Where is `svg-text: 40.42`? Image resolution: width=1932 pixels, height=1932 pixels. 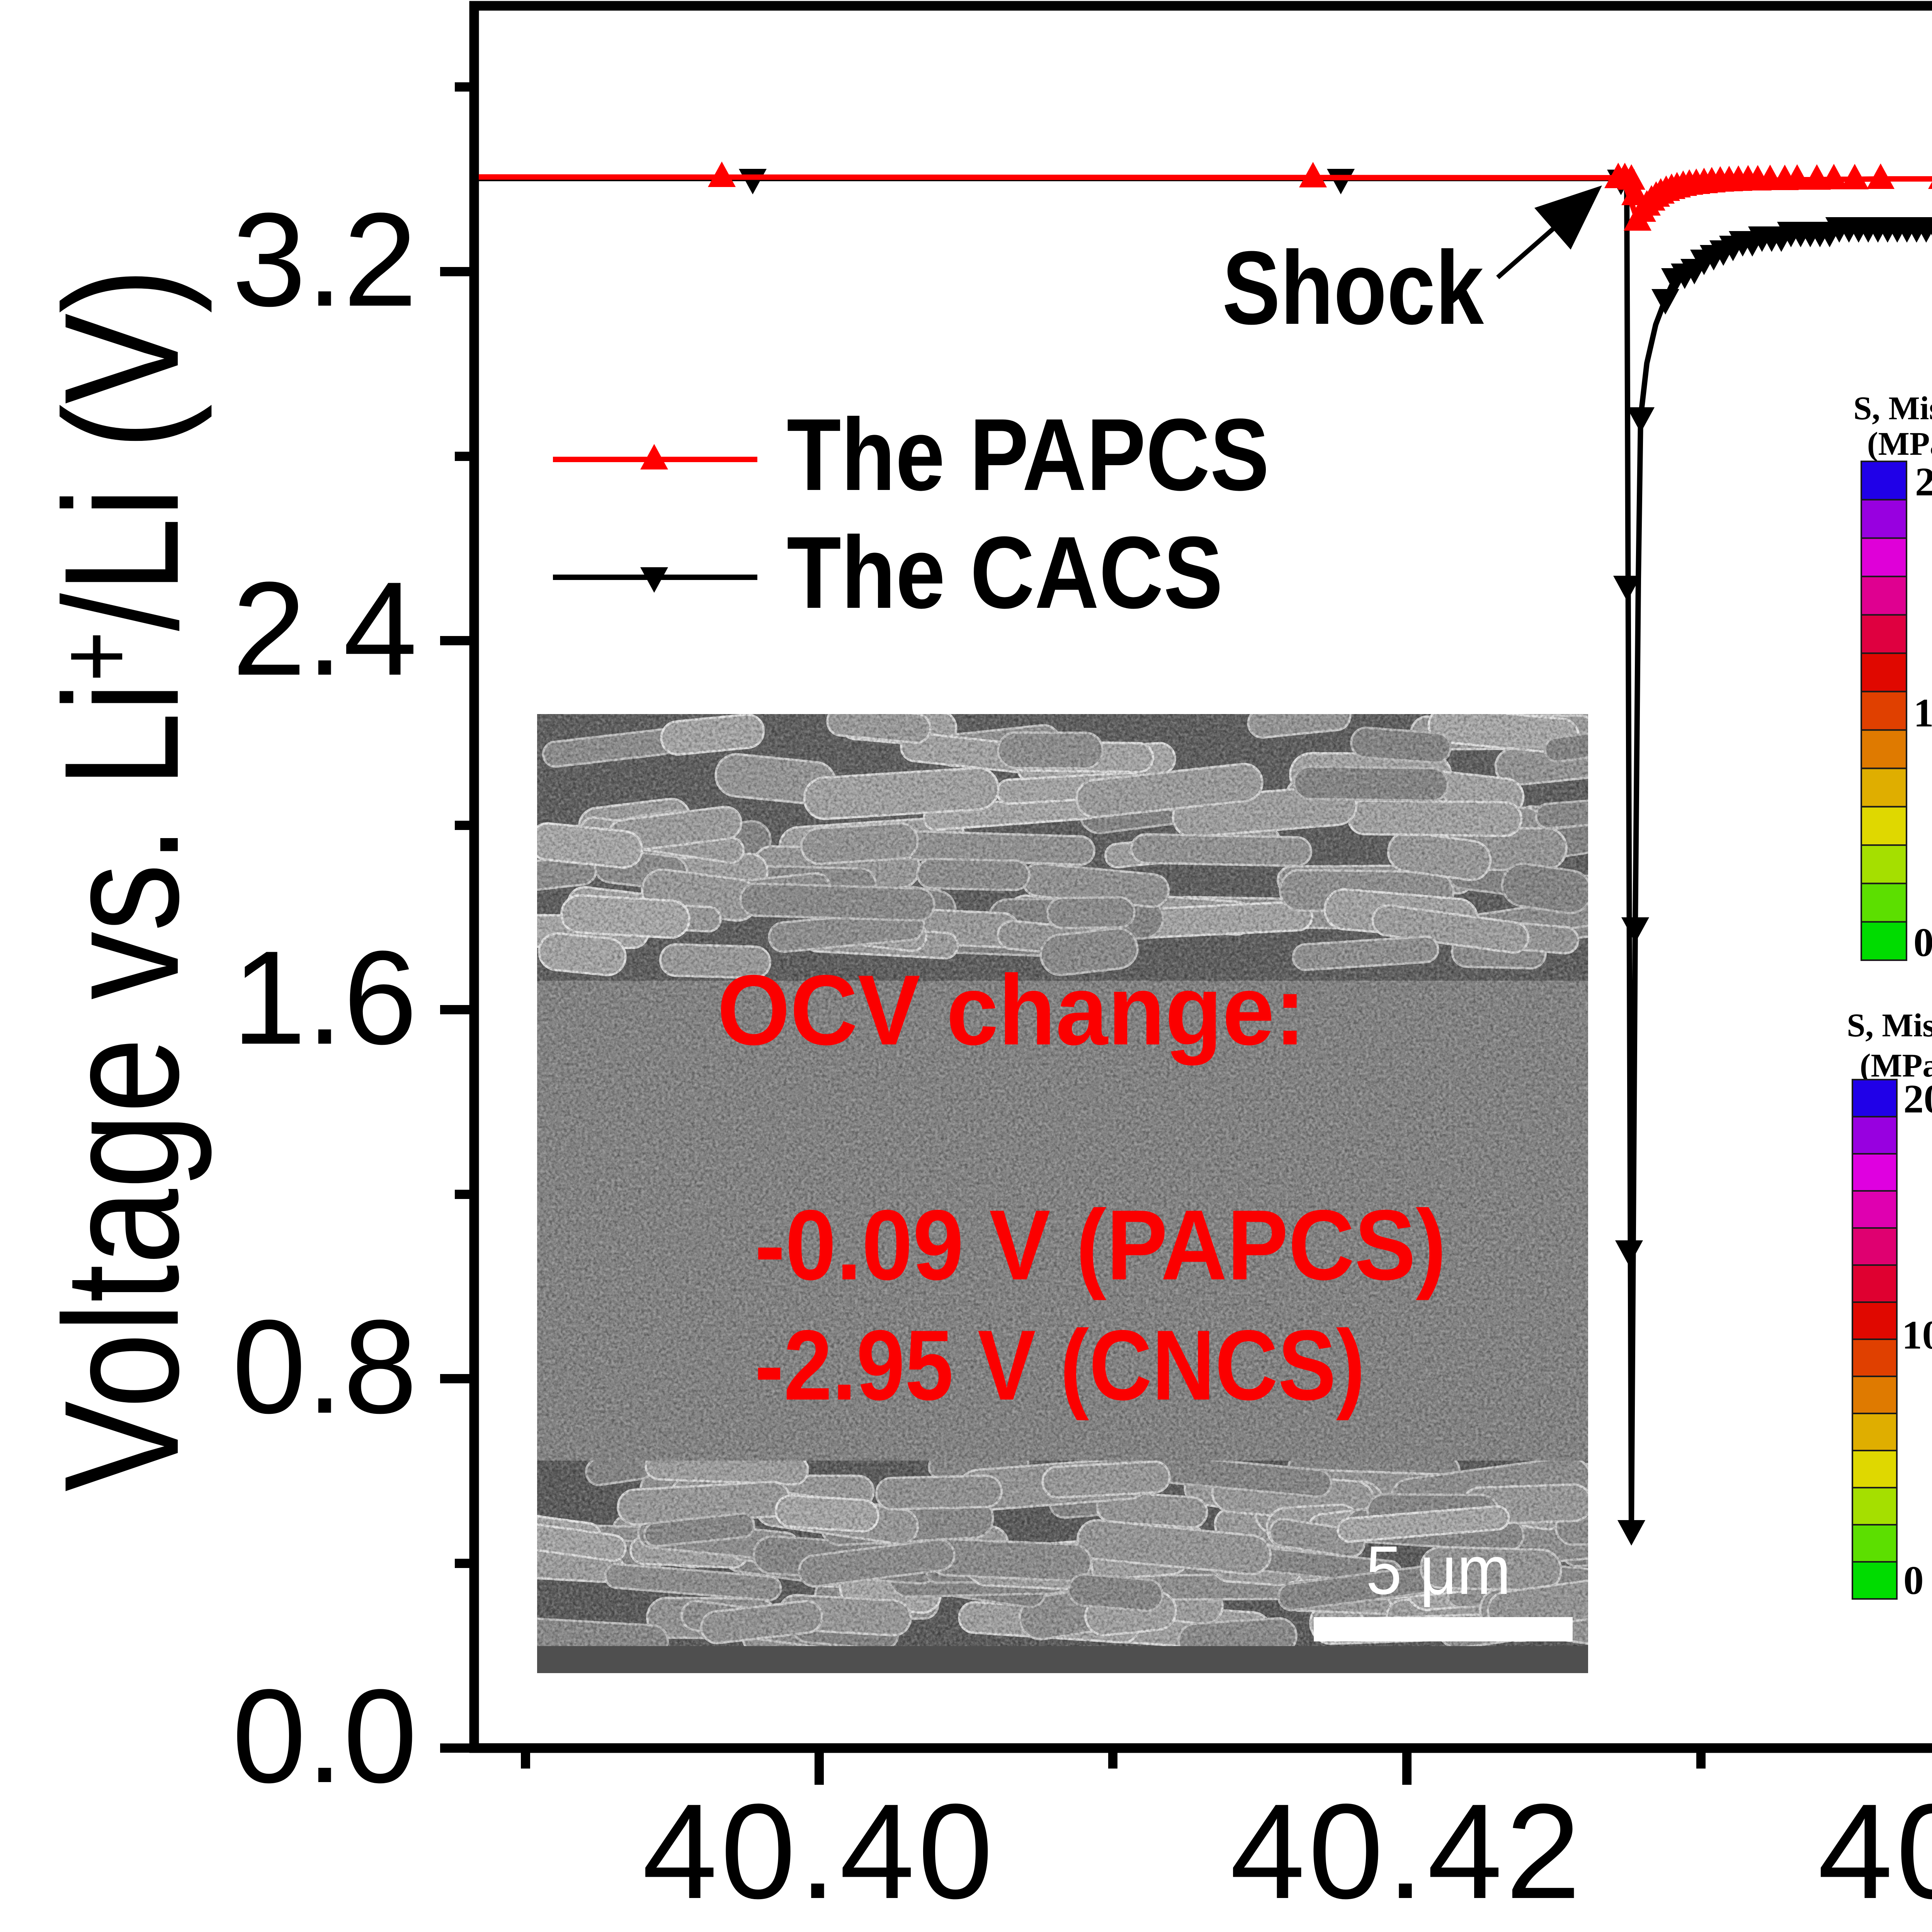 svg-text: 40.42 is located at coordinates (1407, 1852).